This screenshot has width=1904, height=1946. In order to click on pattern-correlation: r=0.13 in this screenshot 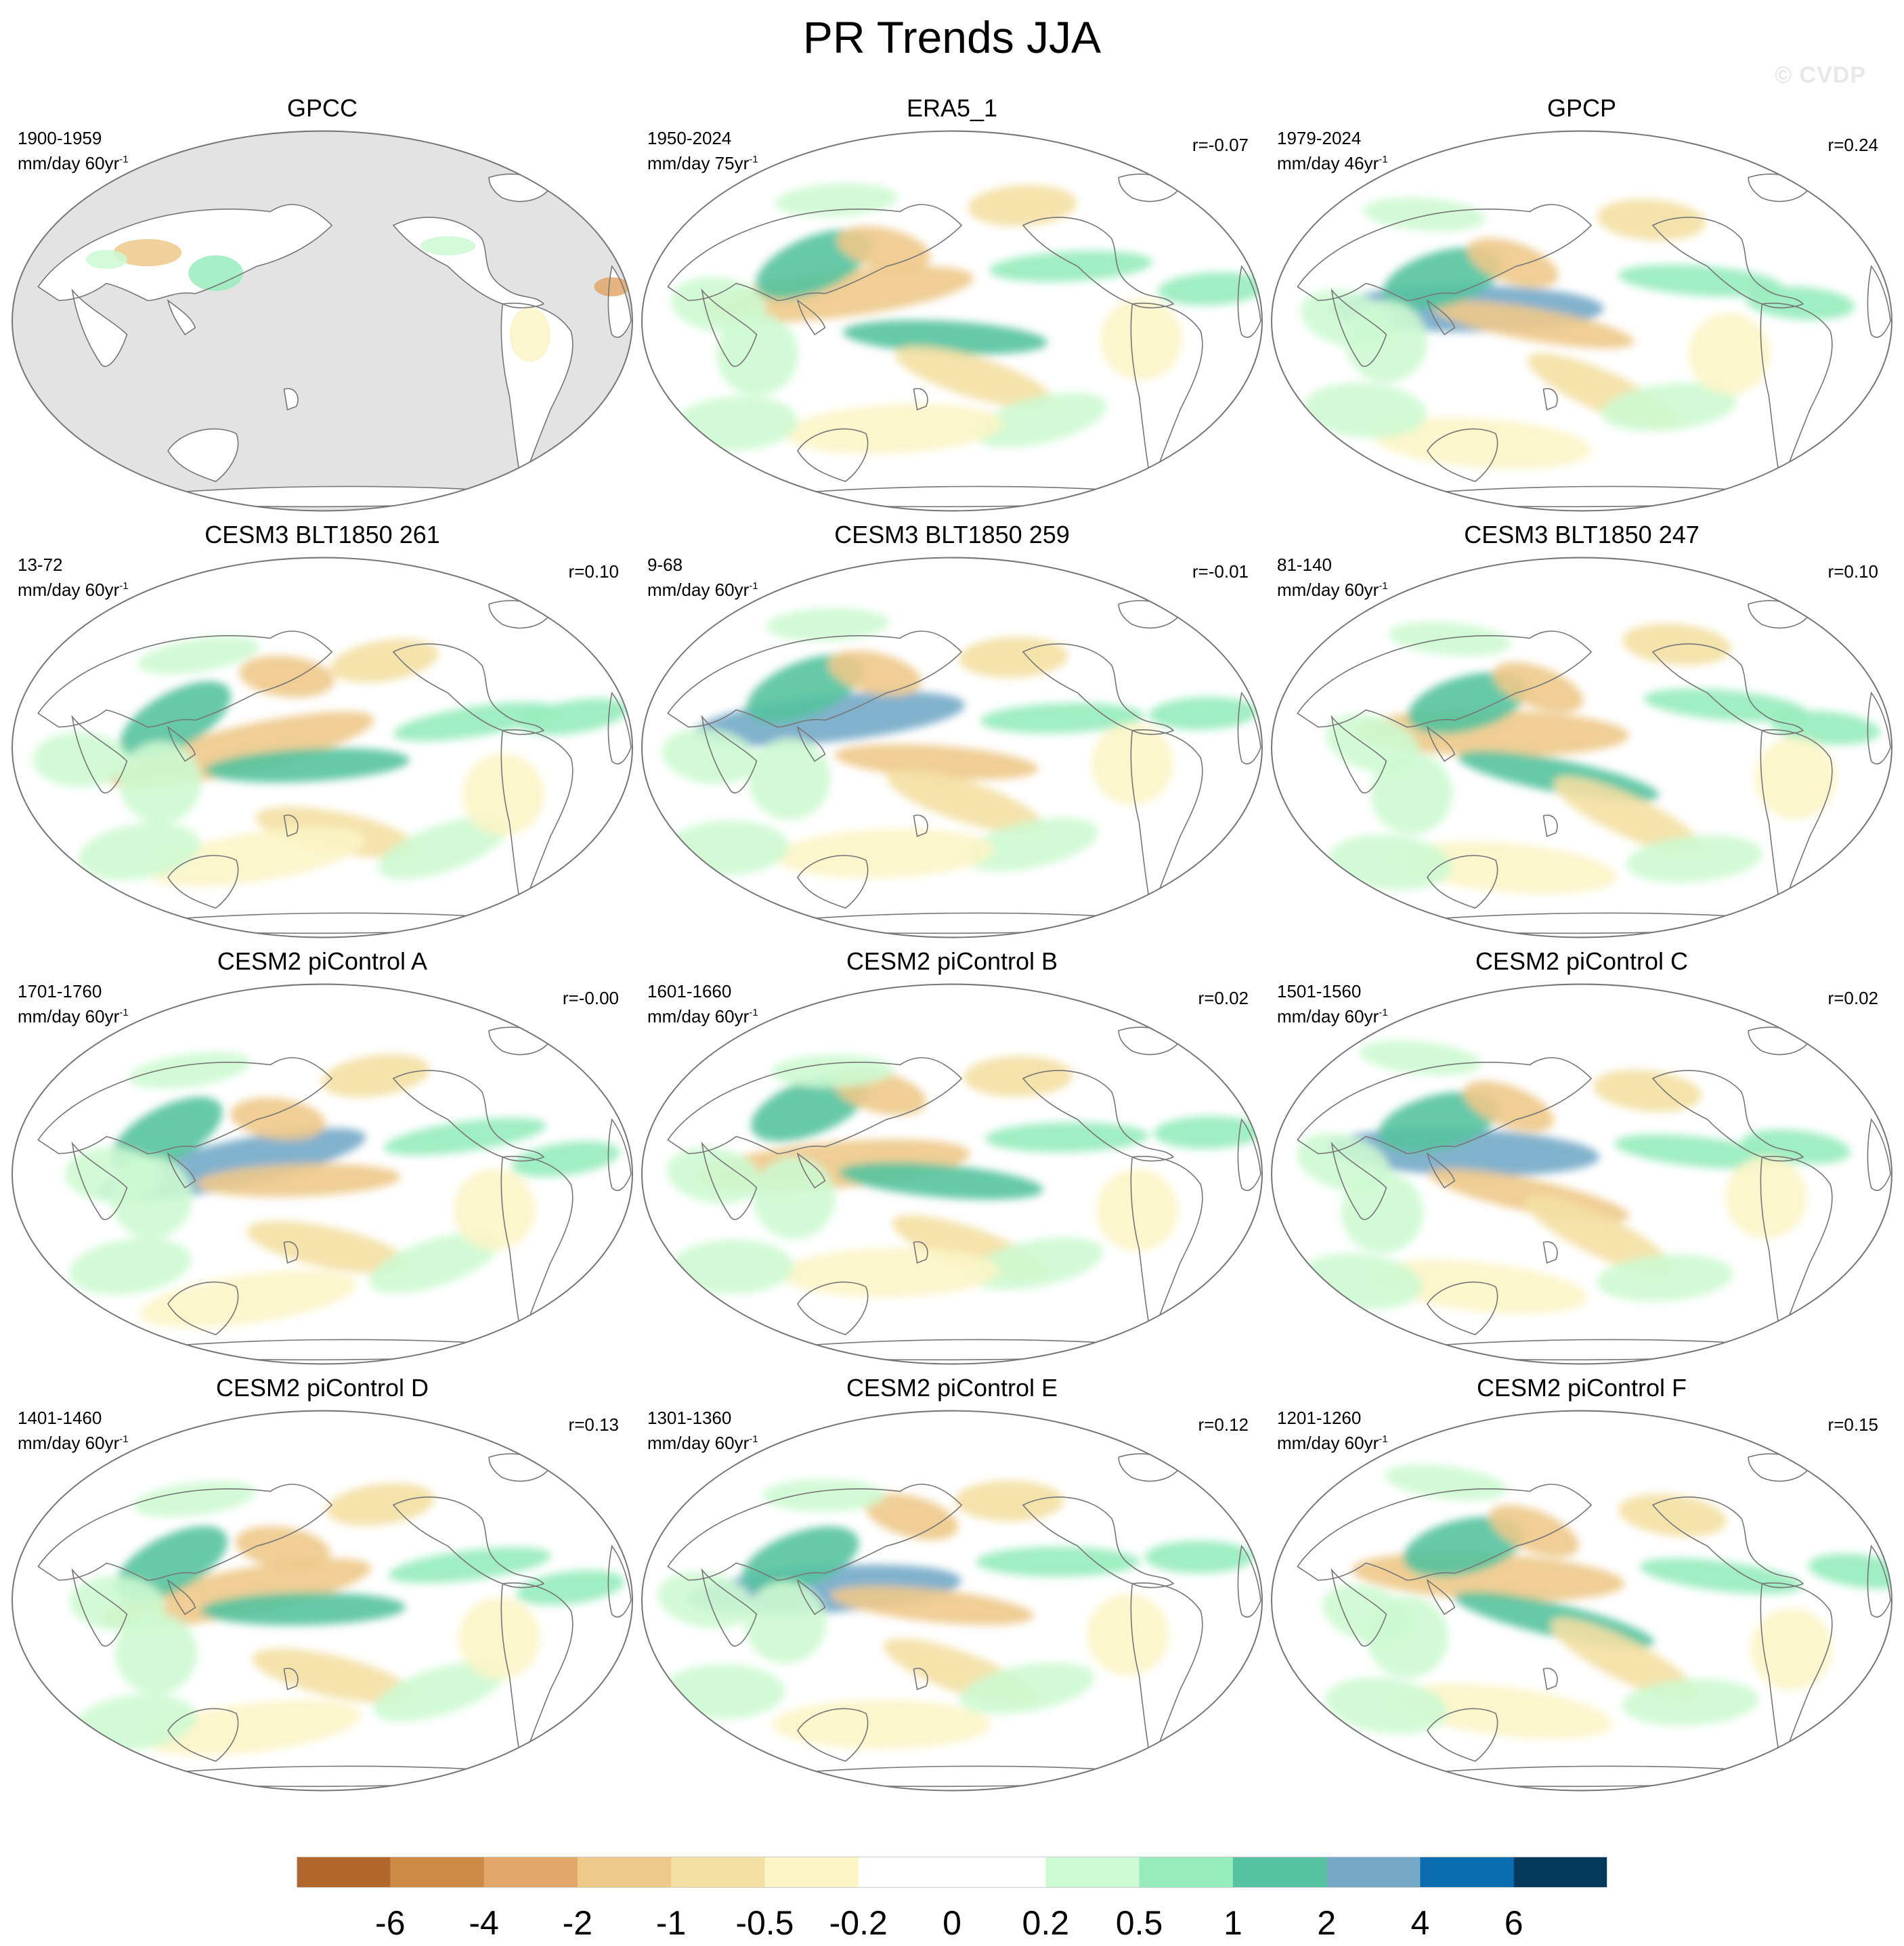, I will do `click(593, 1424)`.